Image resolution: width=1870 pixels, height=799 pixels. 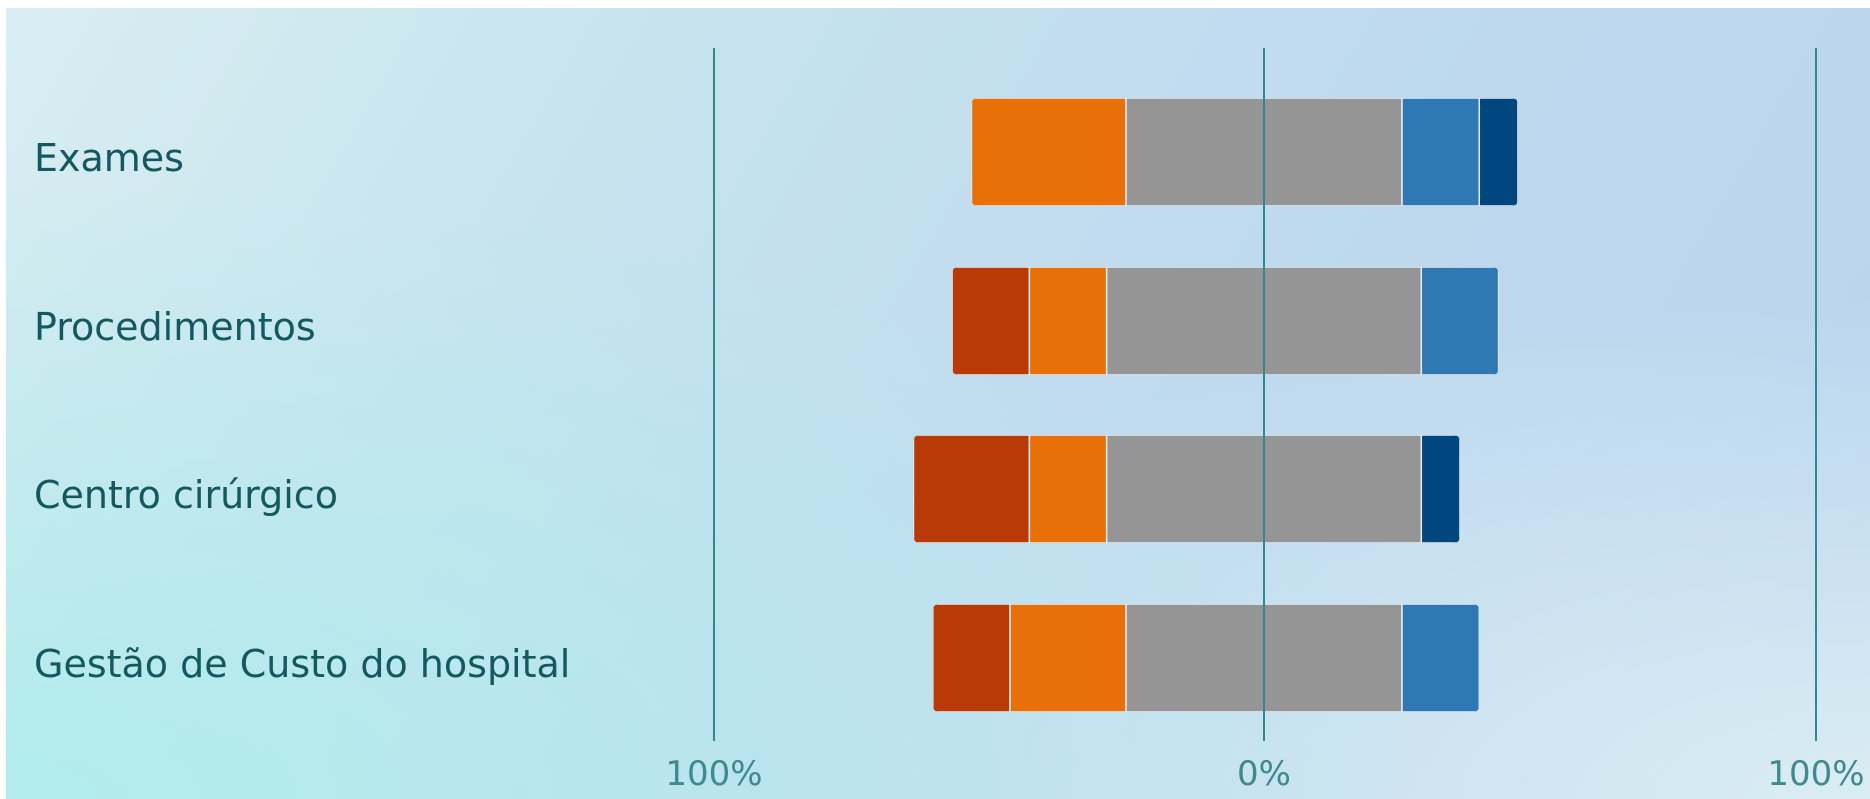 What do you see at coordinates (714, 774) in the screenshot?
I see `x-tick-label-left: 100%` at bounding box center [714, 774].